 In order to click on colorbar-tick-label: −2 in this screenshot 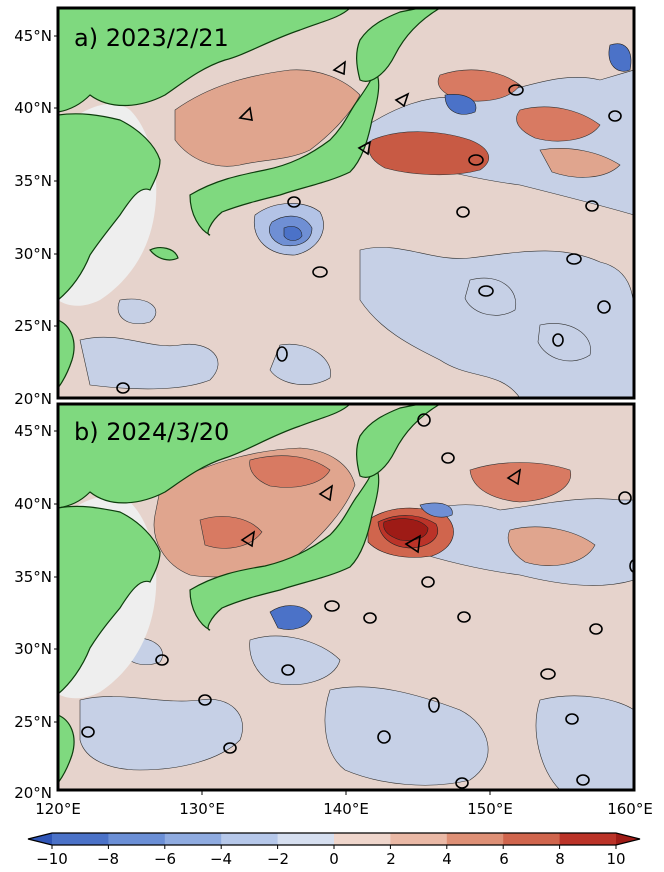, I will do `click(278, 859)`.